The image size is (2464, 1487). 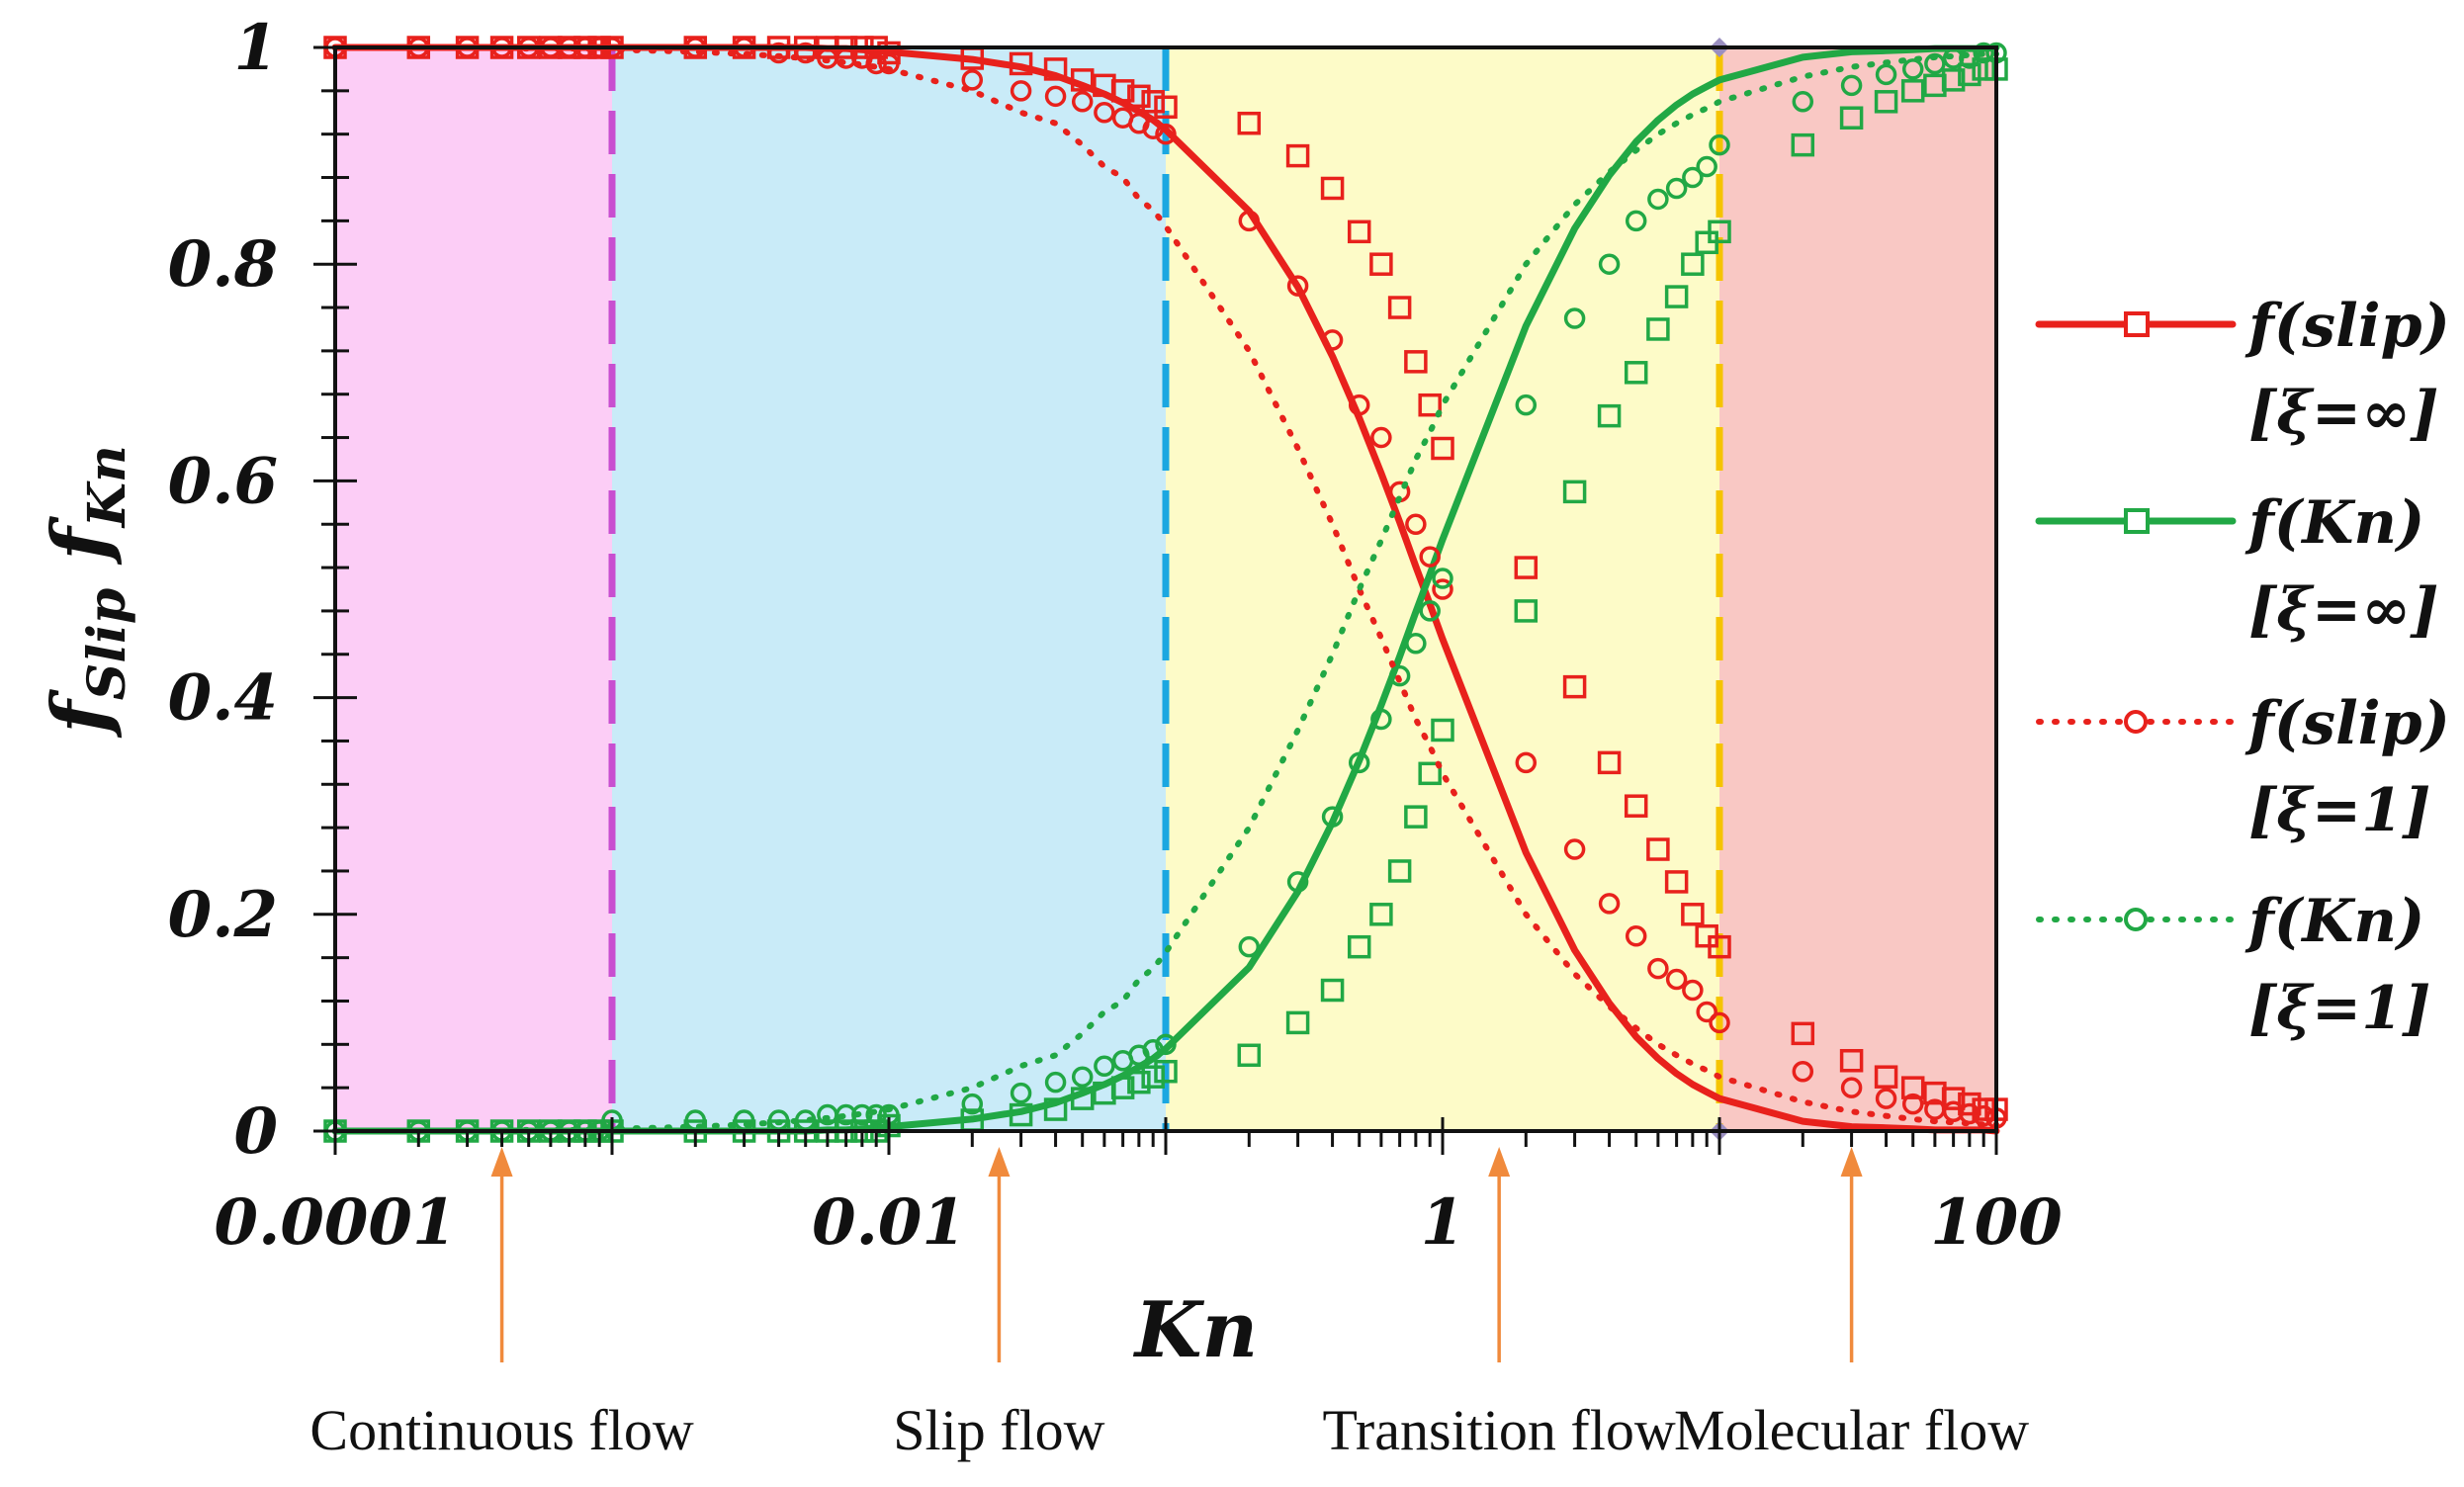 I want to click on legend-label-param: [ξ=1], so click(x=2339, y=811).